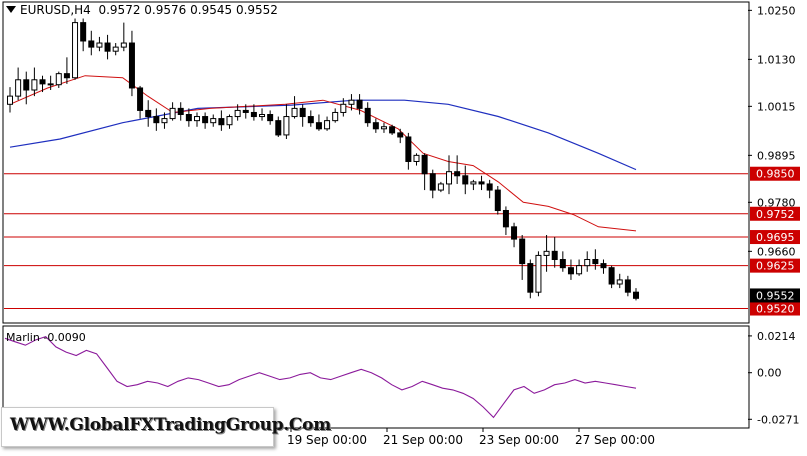  I want to click on close-value: 0.9552, so click(256, 10).